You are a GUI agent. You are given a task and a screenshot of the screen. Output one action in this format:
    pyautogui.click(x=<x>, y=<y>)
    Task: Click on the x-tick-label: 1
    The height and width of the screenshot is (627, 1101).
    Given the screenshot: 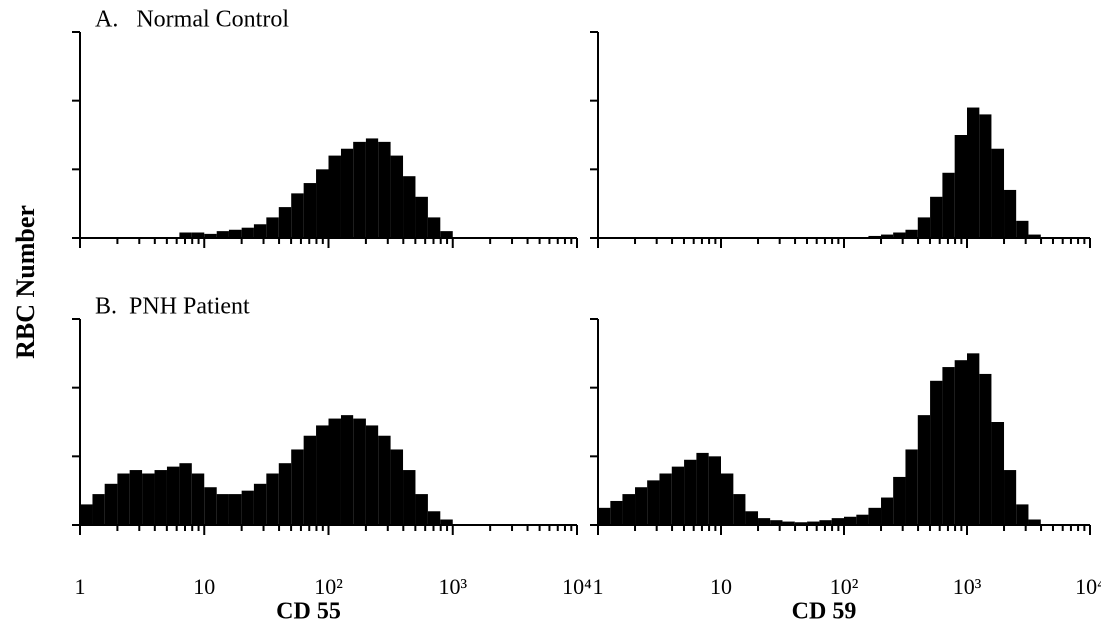 What is the action you would take?
    pyautogui.click(x=598, y=586)
    